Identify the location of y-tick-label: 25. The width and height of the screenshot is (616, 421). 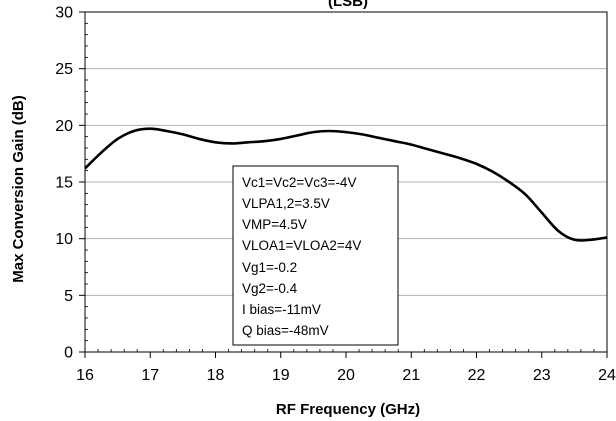
(64, 69).